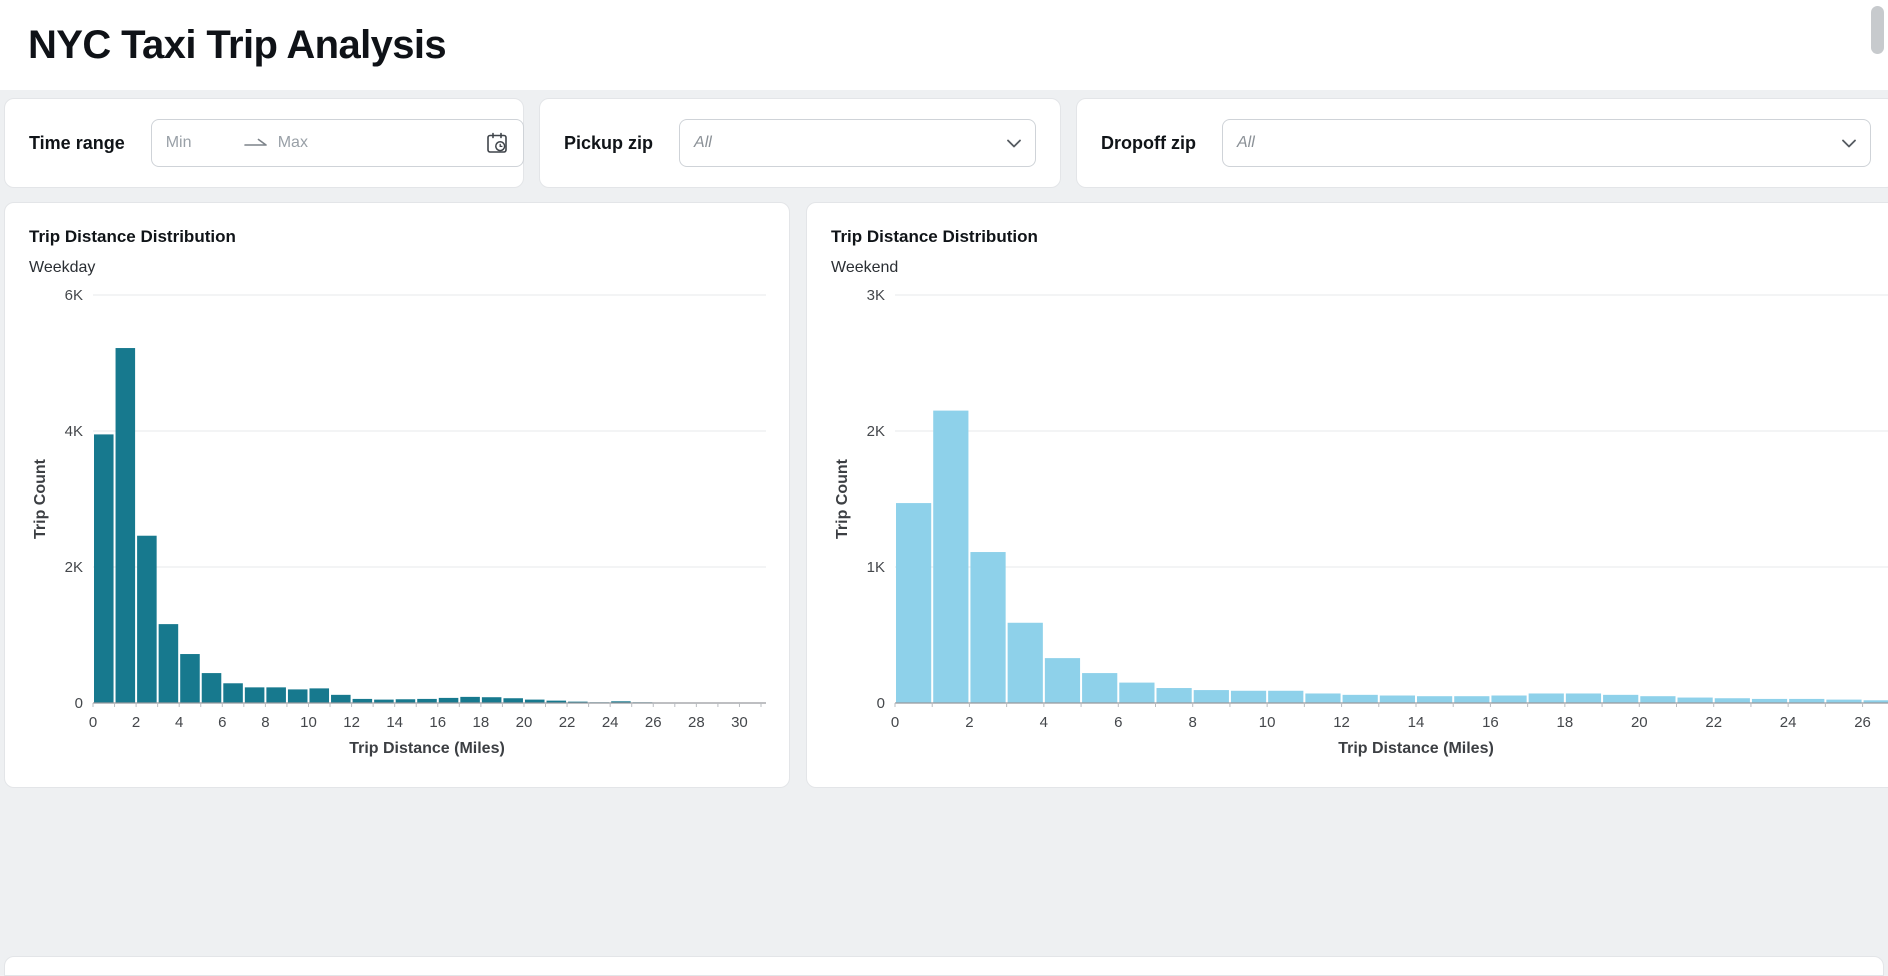 Image resolution: width=1888 pixels, height=976 pixels. What do you see at coordinates (1877, 30) in the screenshot?
I see `scrollbar-thumb` at bounding box center [1877, 30].